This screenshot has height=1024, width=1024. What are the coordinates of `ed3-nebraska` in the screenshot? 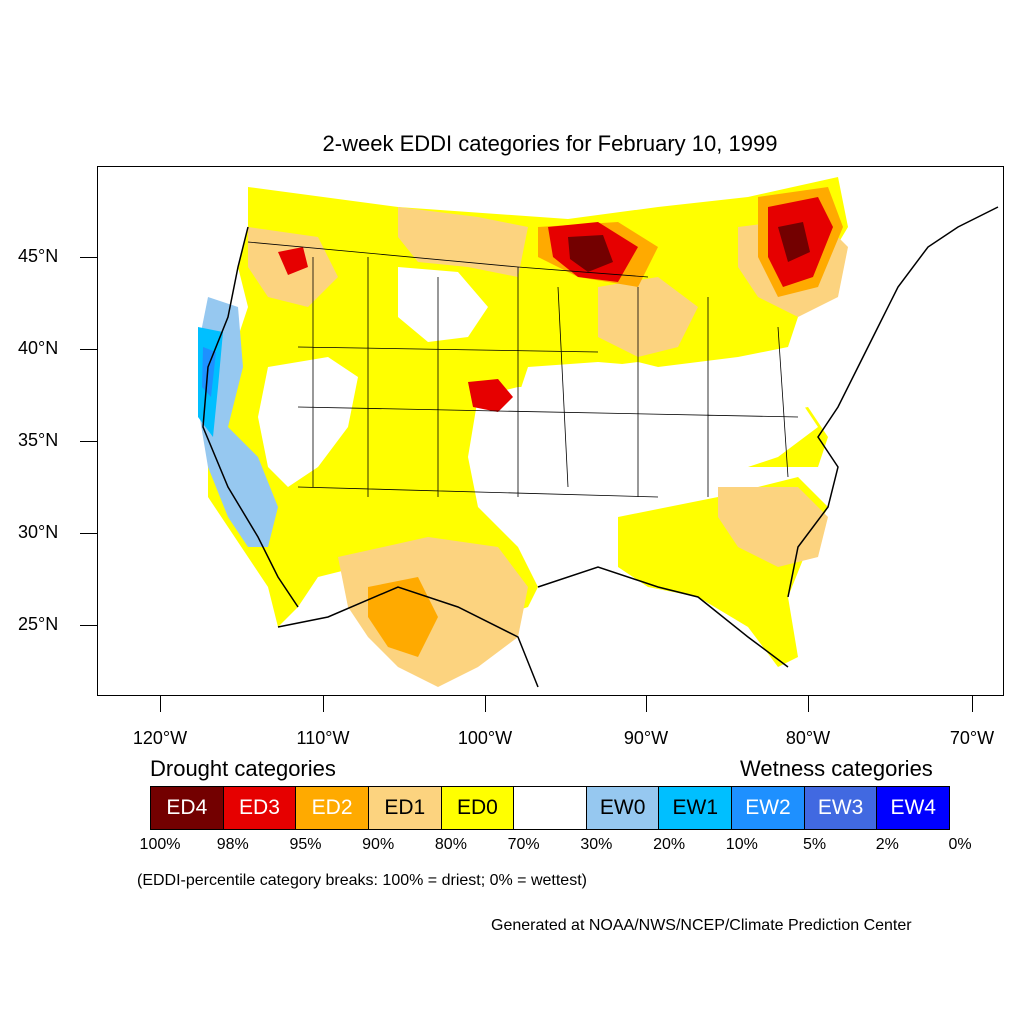 It's located at (490, 395).